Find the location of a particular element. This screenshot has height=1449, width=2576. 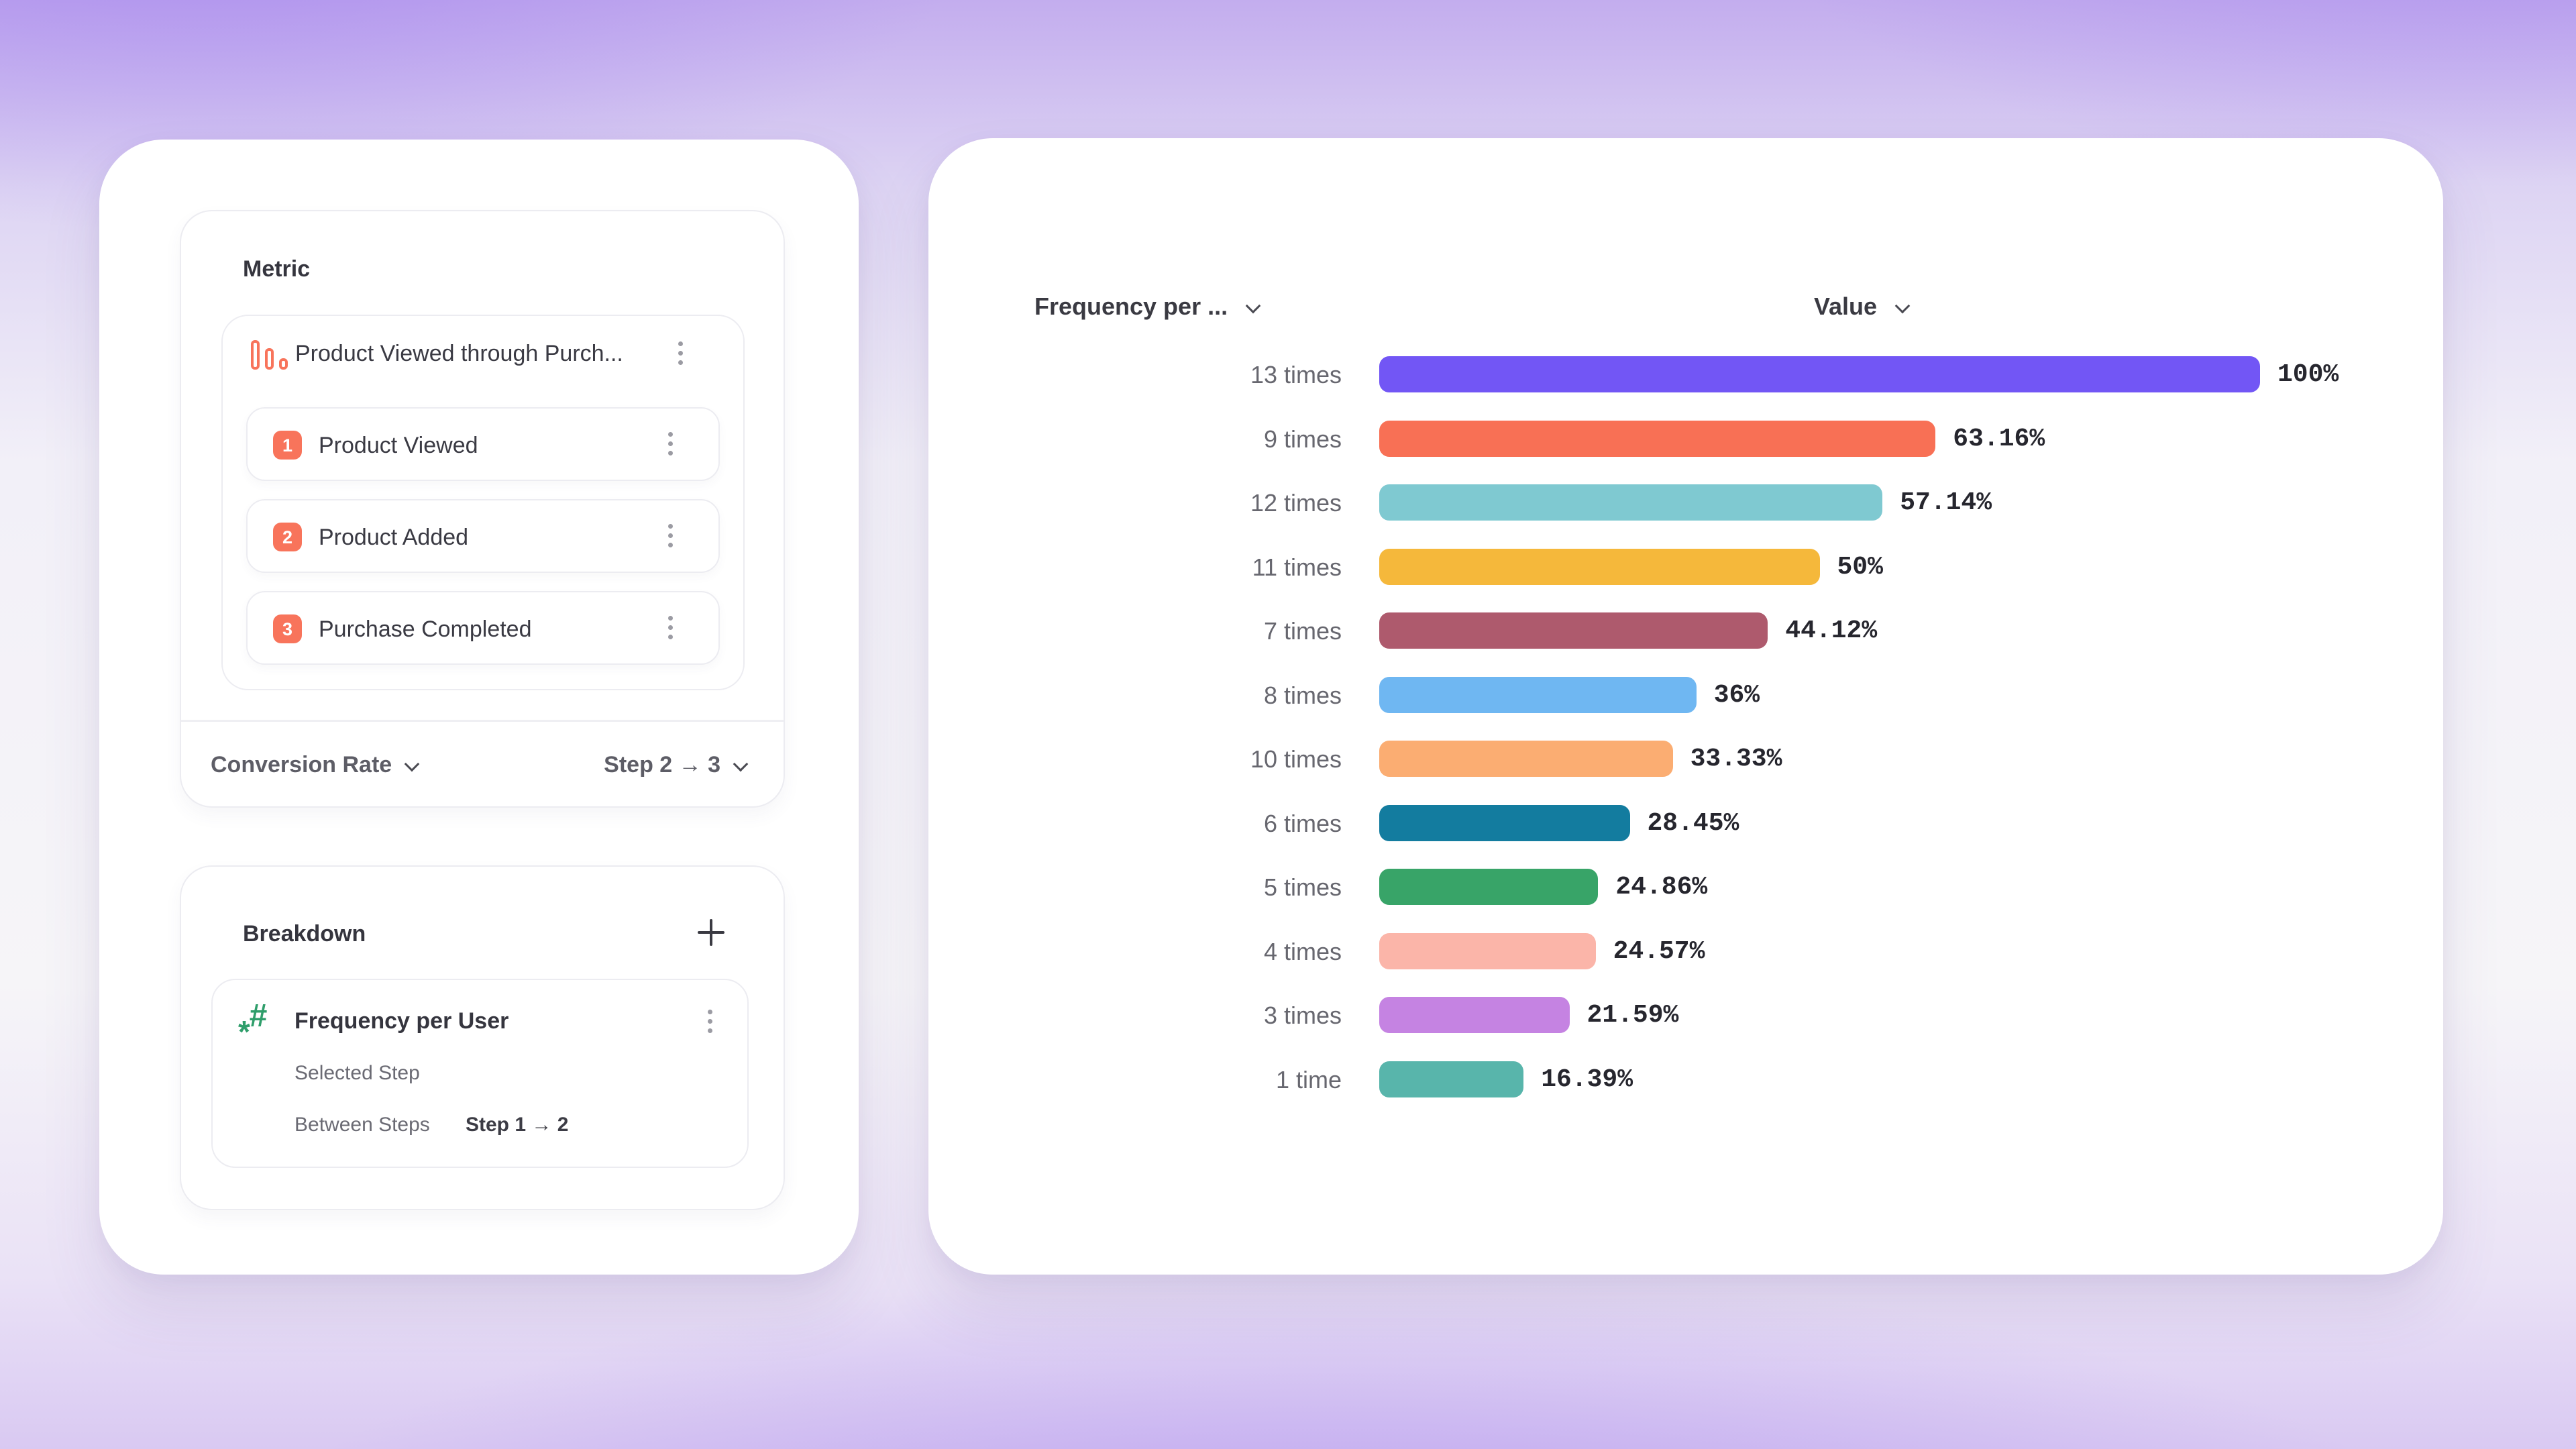

chart-row: 7 times 44.12% is located at coordinates (1685, 630).